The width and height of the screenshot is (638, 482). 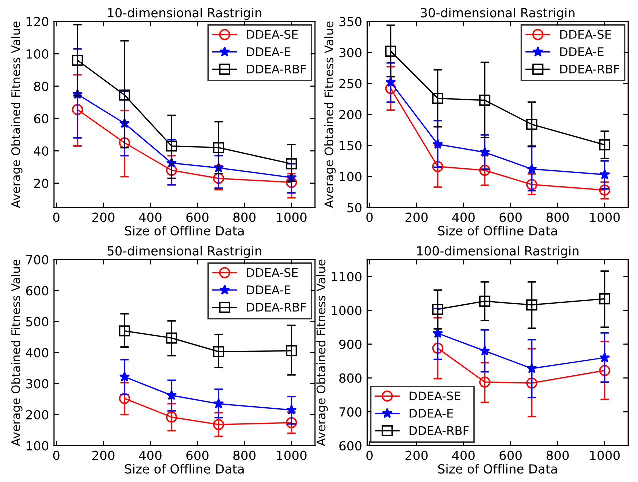 What do you see at coordinates (498, 14) in the screenshot?
I see `chart-title: 30-dimensional Rastrigin` at bounding box center [498, 14].